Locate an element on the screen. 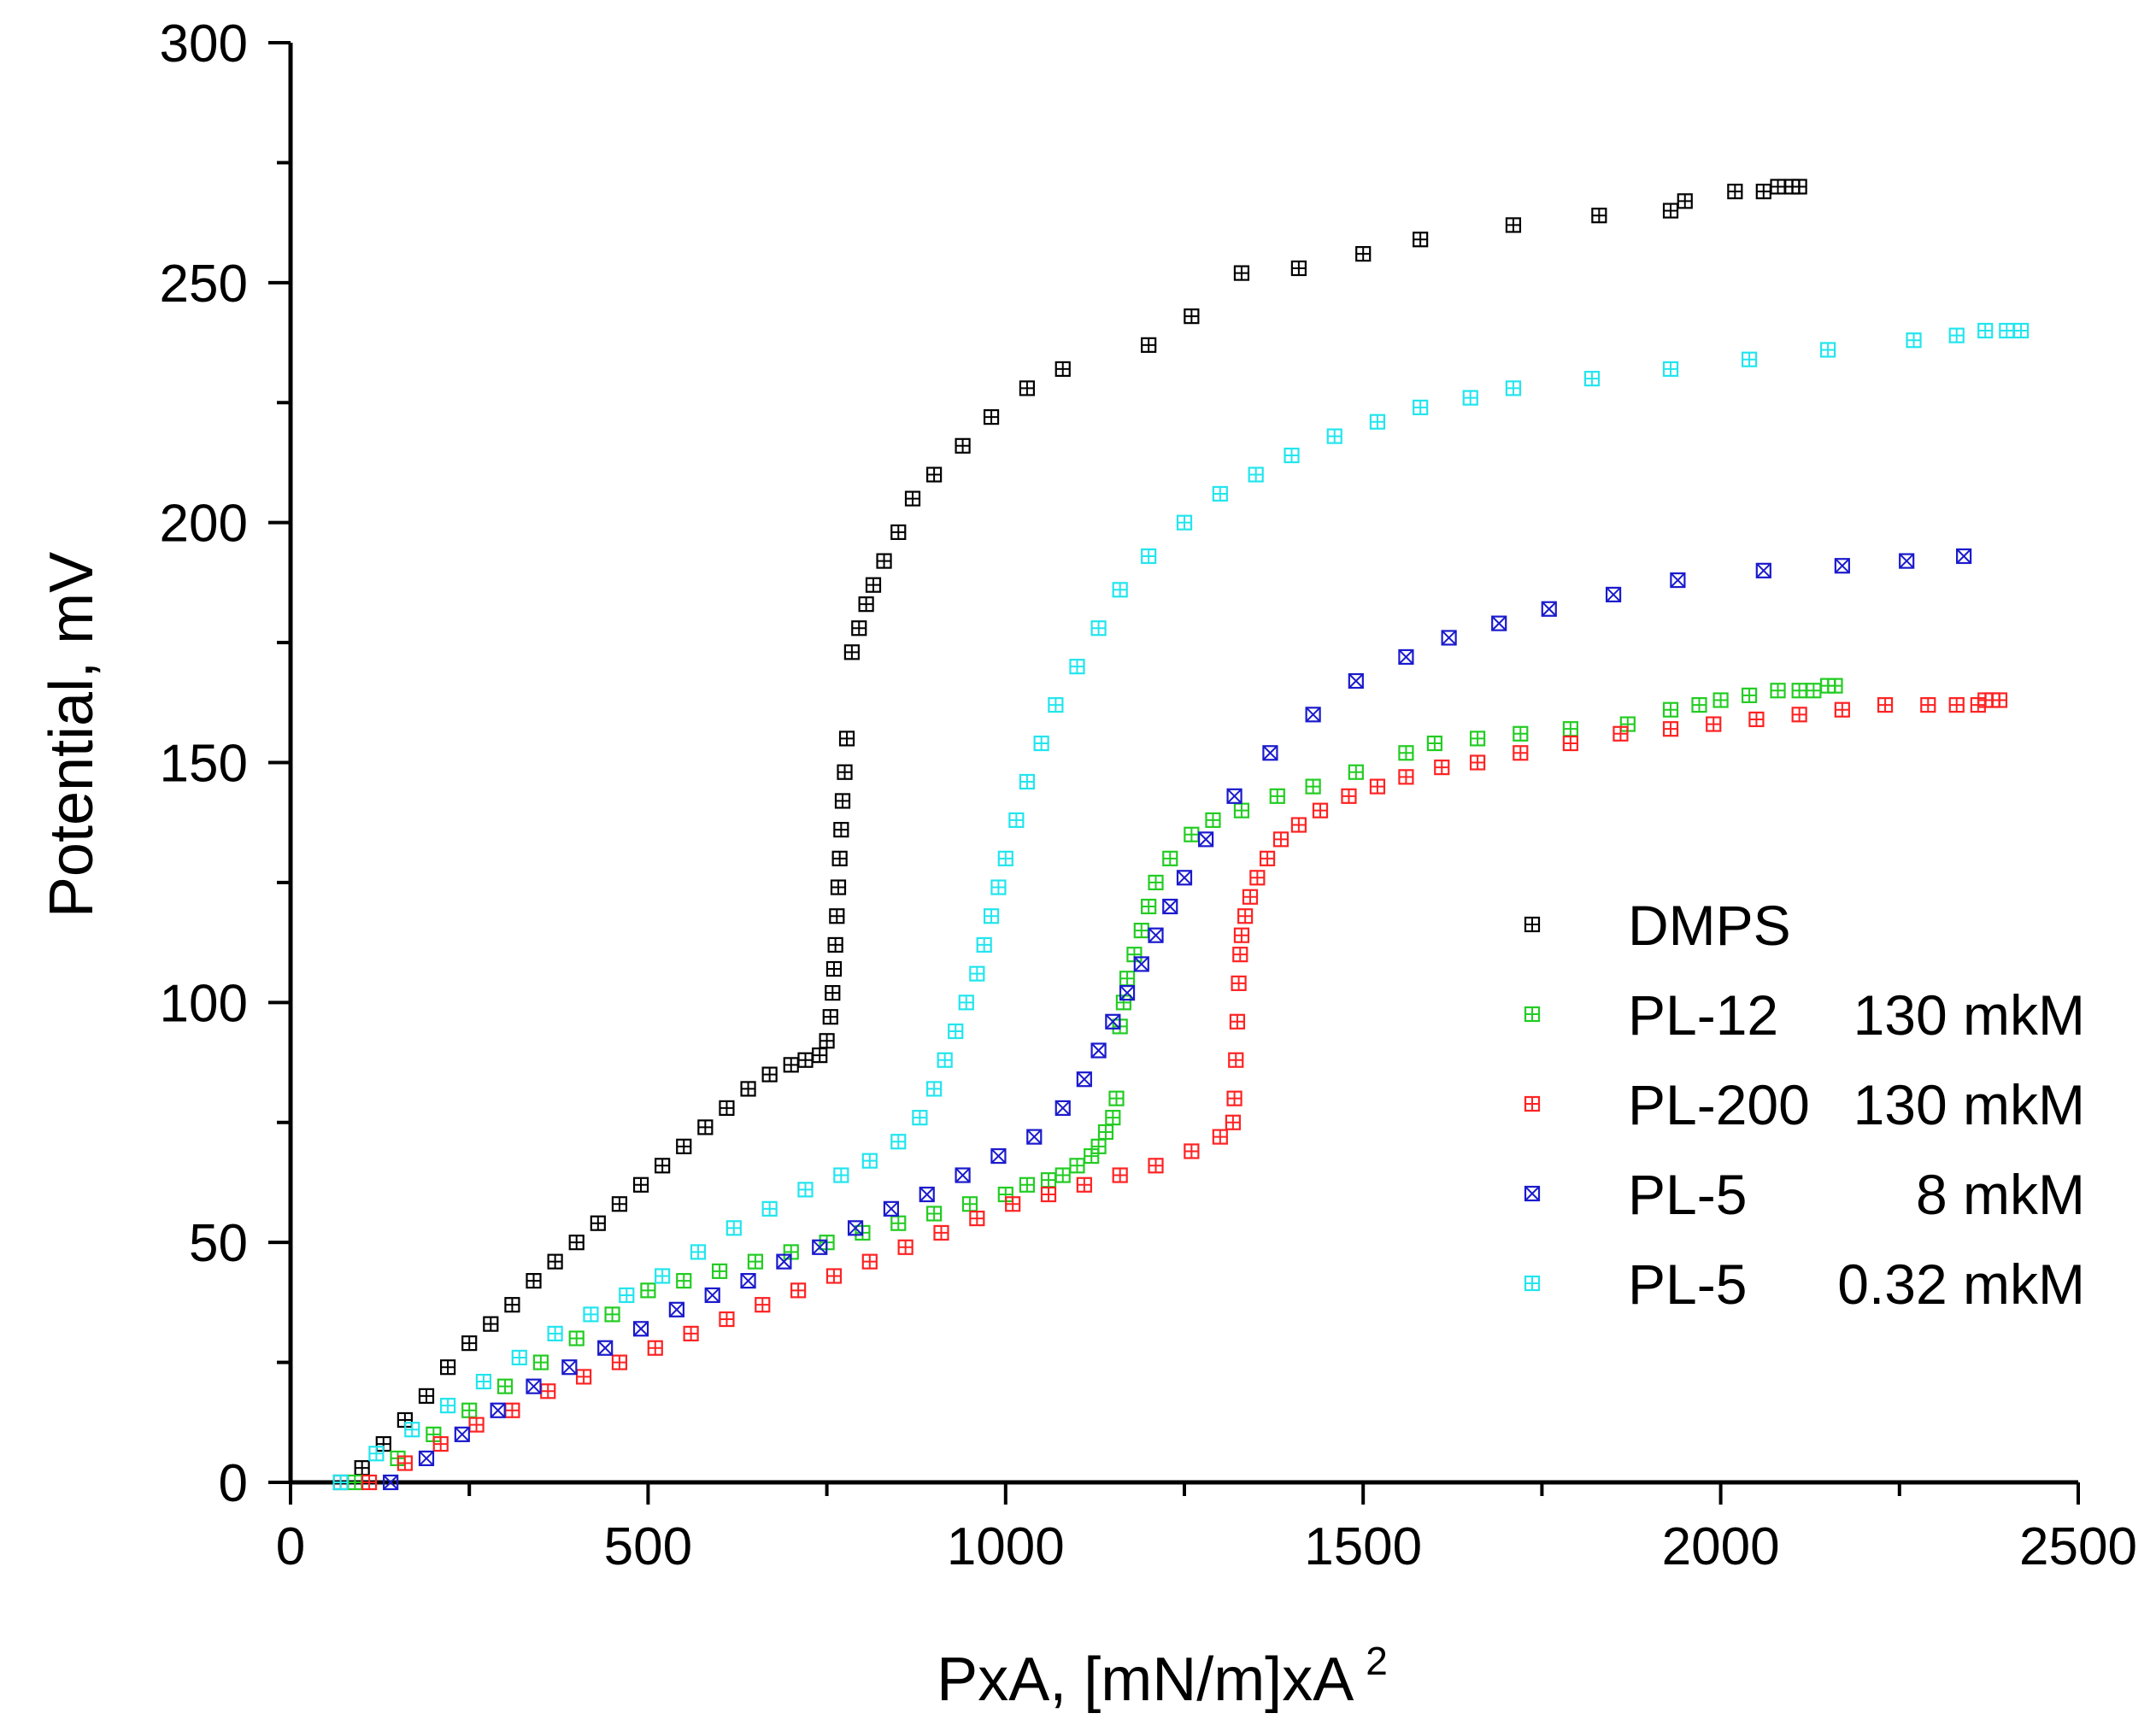 The height and width of the screenshot is (1725, 2156). legend-marker is located at coordinates (1532, 924).